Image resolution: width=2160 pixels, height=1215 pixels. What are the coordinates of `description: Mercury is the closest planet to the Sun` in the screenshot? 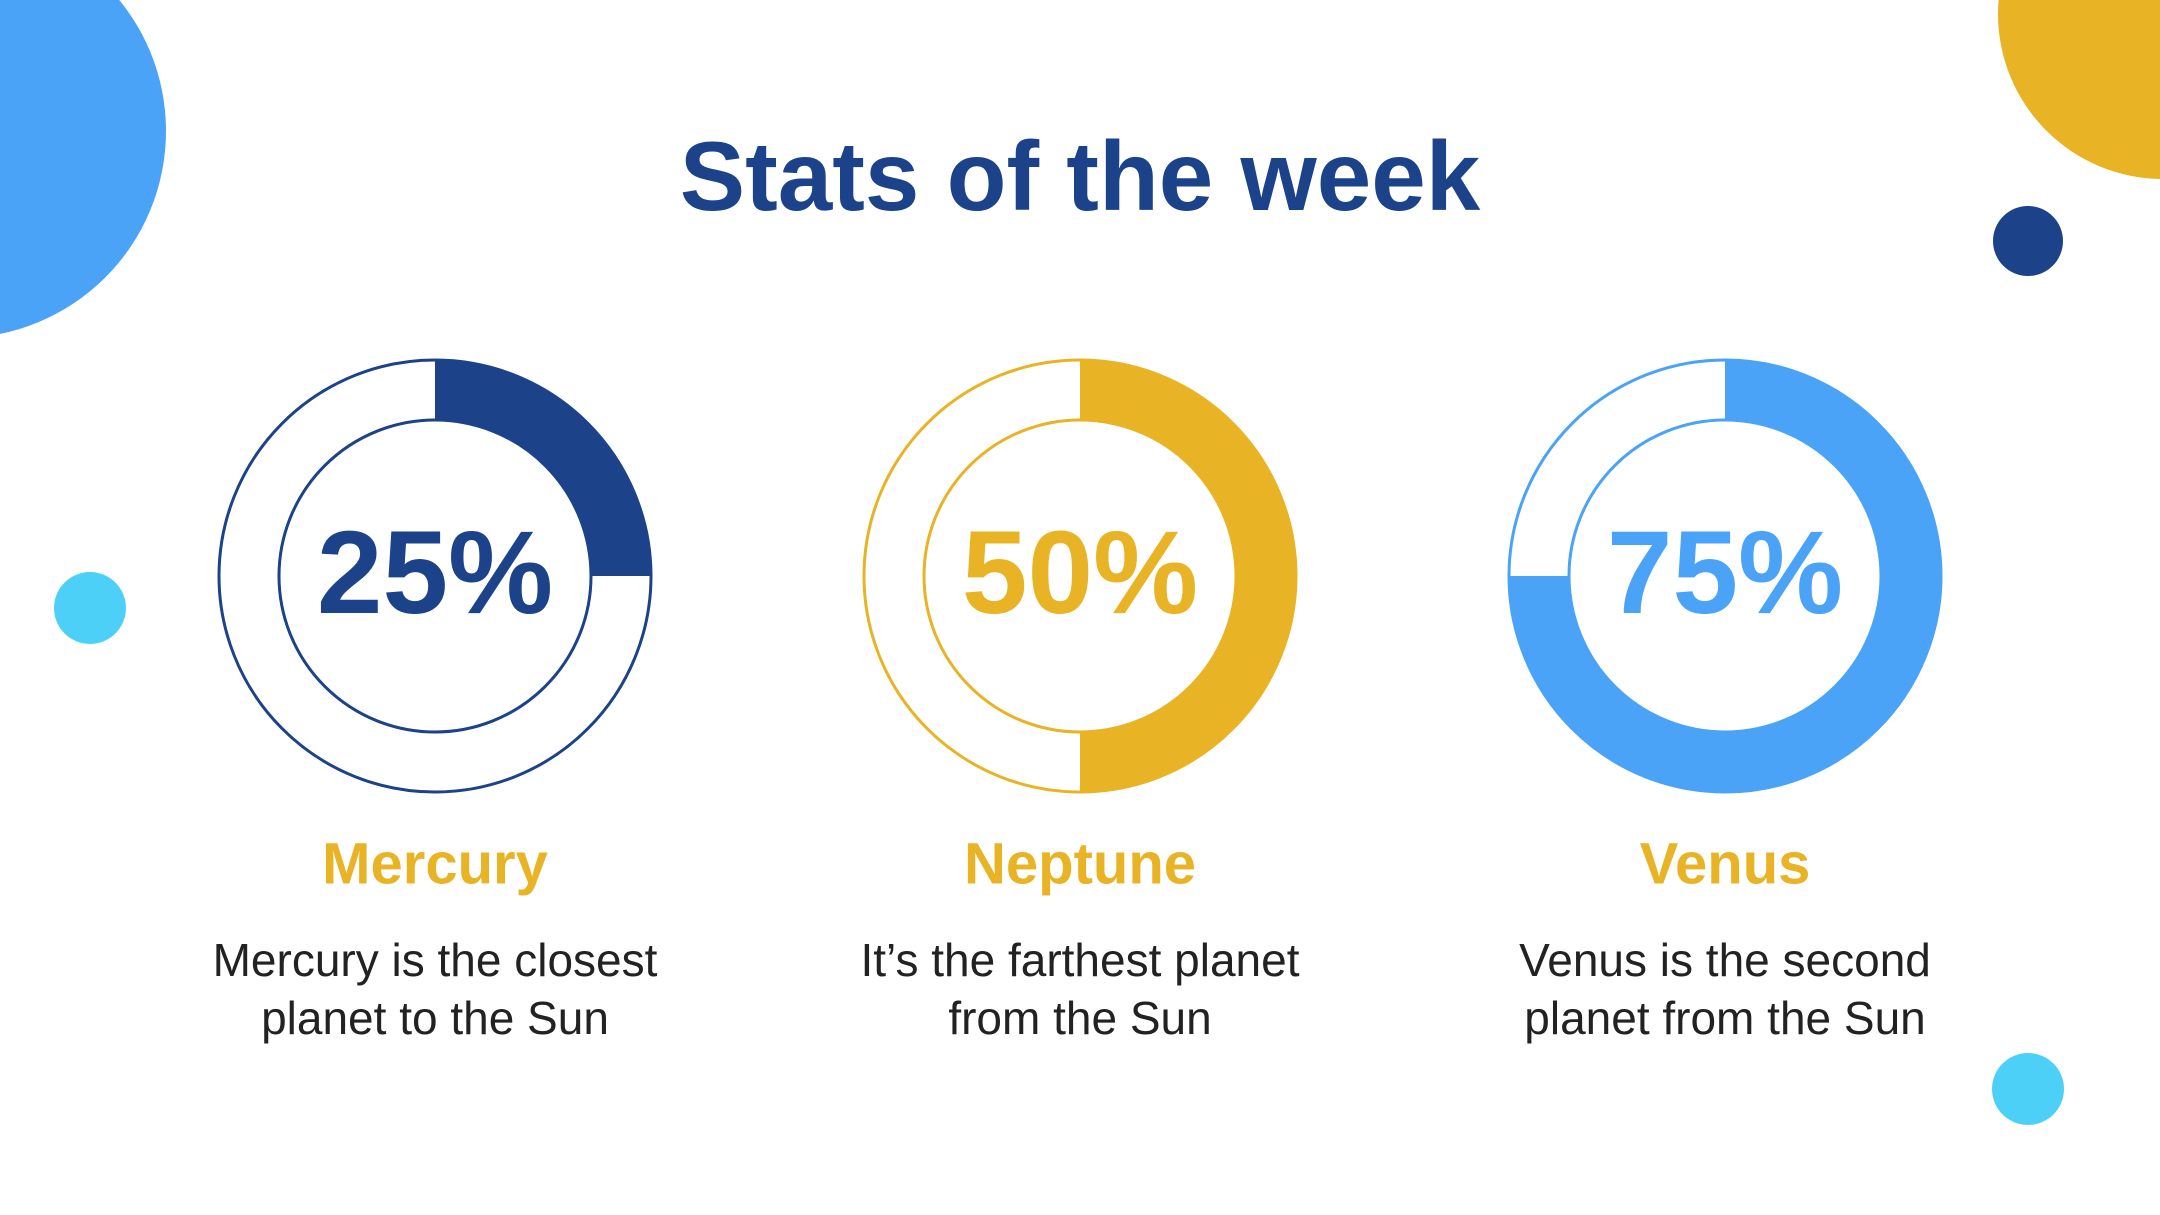 It's located at (435, 989).